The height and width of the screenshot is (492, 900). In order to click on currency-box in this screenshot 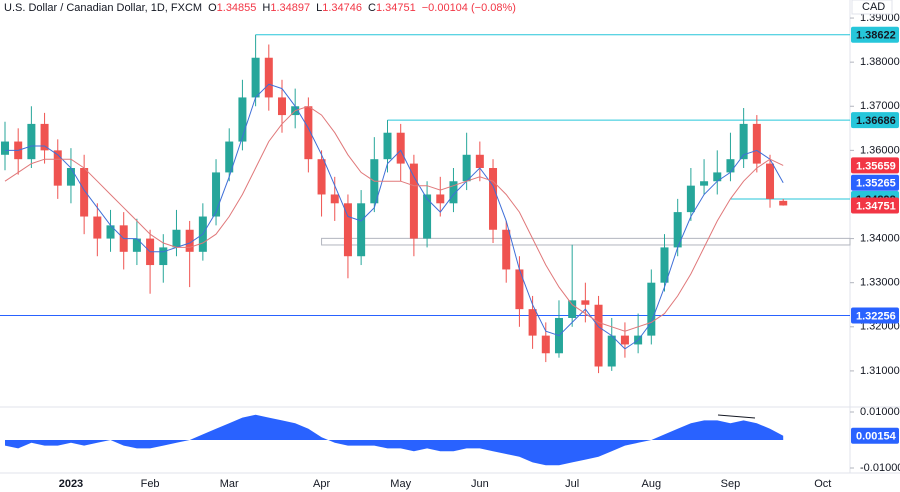, I will do `click(872, 7)`.